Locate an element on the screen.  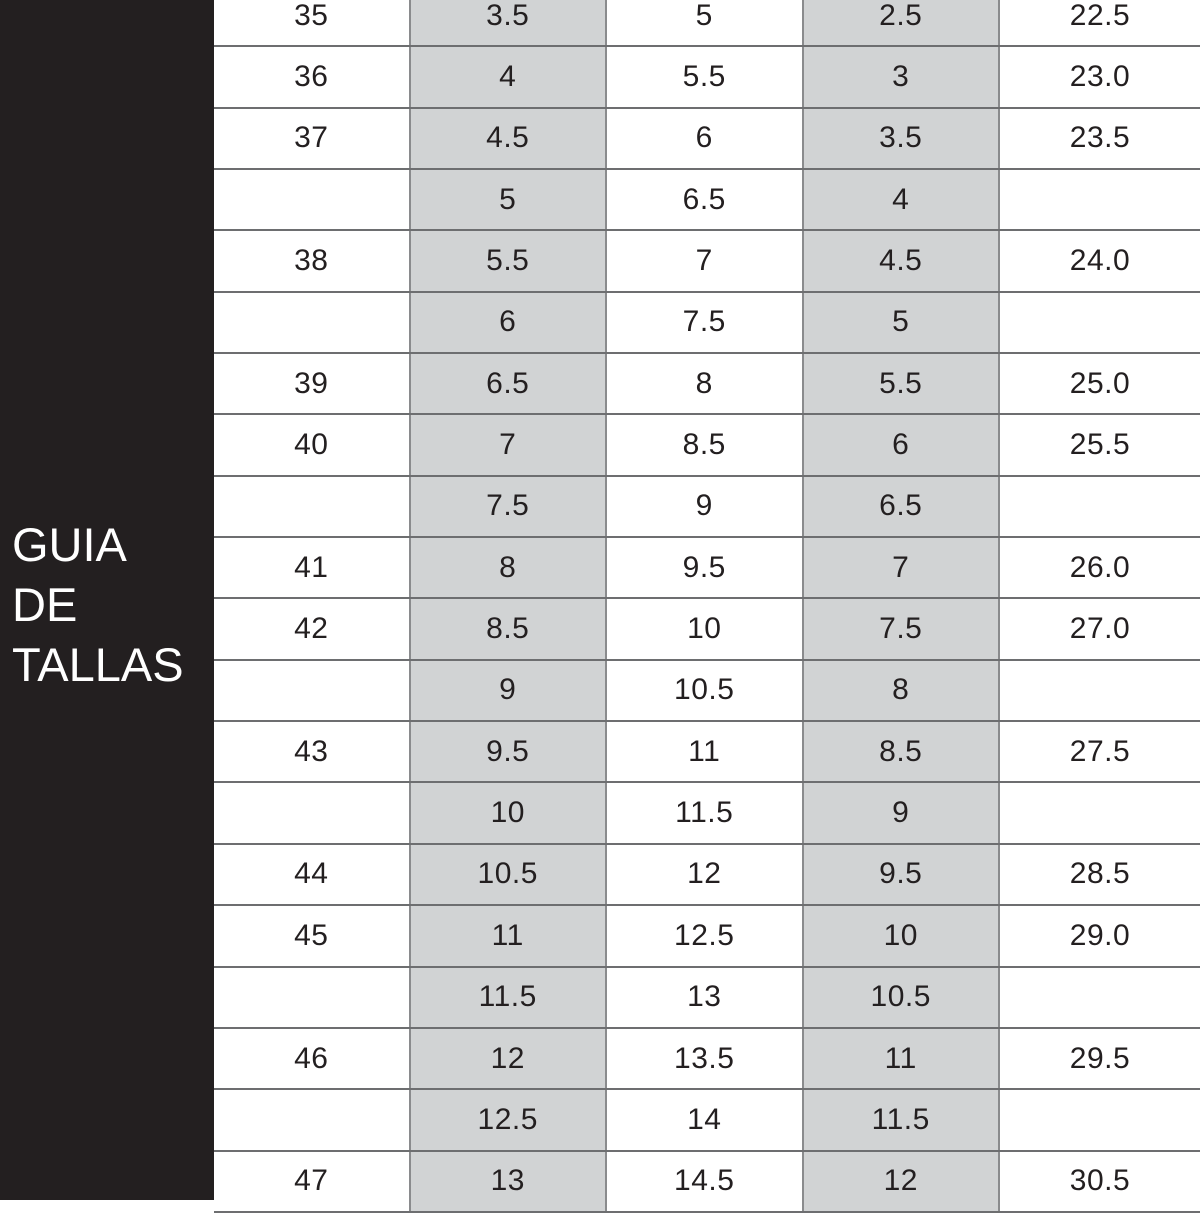
table-cell: 36 is located at coordinates (312, 77).